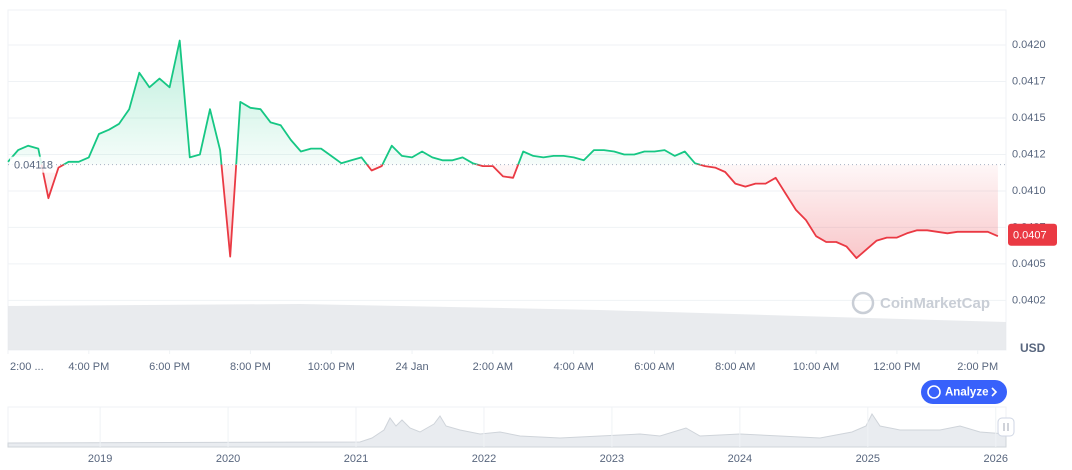 The image size is (1072, 470). What do you see at coordinates (100, 459) in the screenshot?
I see `nav-year-label: 2019` at bounding box center [100, 459].